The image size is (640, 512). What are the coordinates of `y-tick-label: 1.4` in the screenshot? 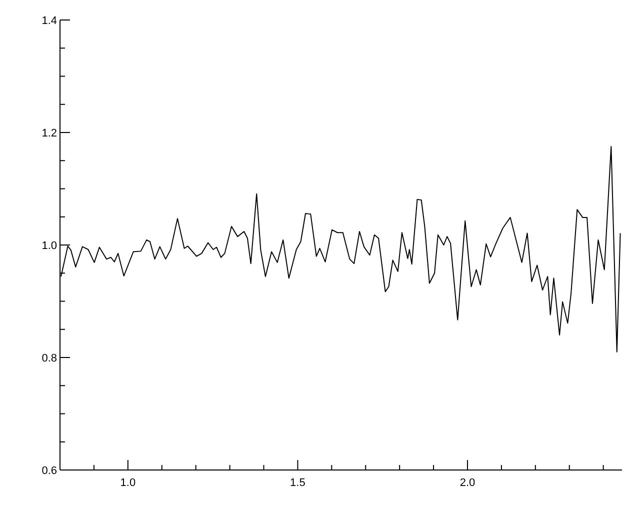 It's located at (49, 21).